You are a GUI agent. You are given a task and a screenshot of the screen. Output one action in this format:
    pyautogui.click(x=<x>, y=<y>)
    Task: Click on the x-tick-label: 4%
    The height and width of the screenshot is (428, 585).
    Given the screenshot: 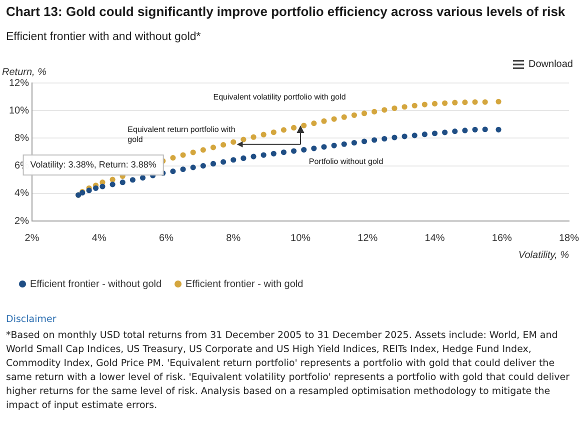 What is the action you would take?
    pyautogui.click(x=99, y=238)
    